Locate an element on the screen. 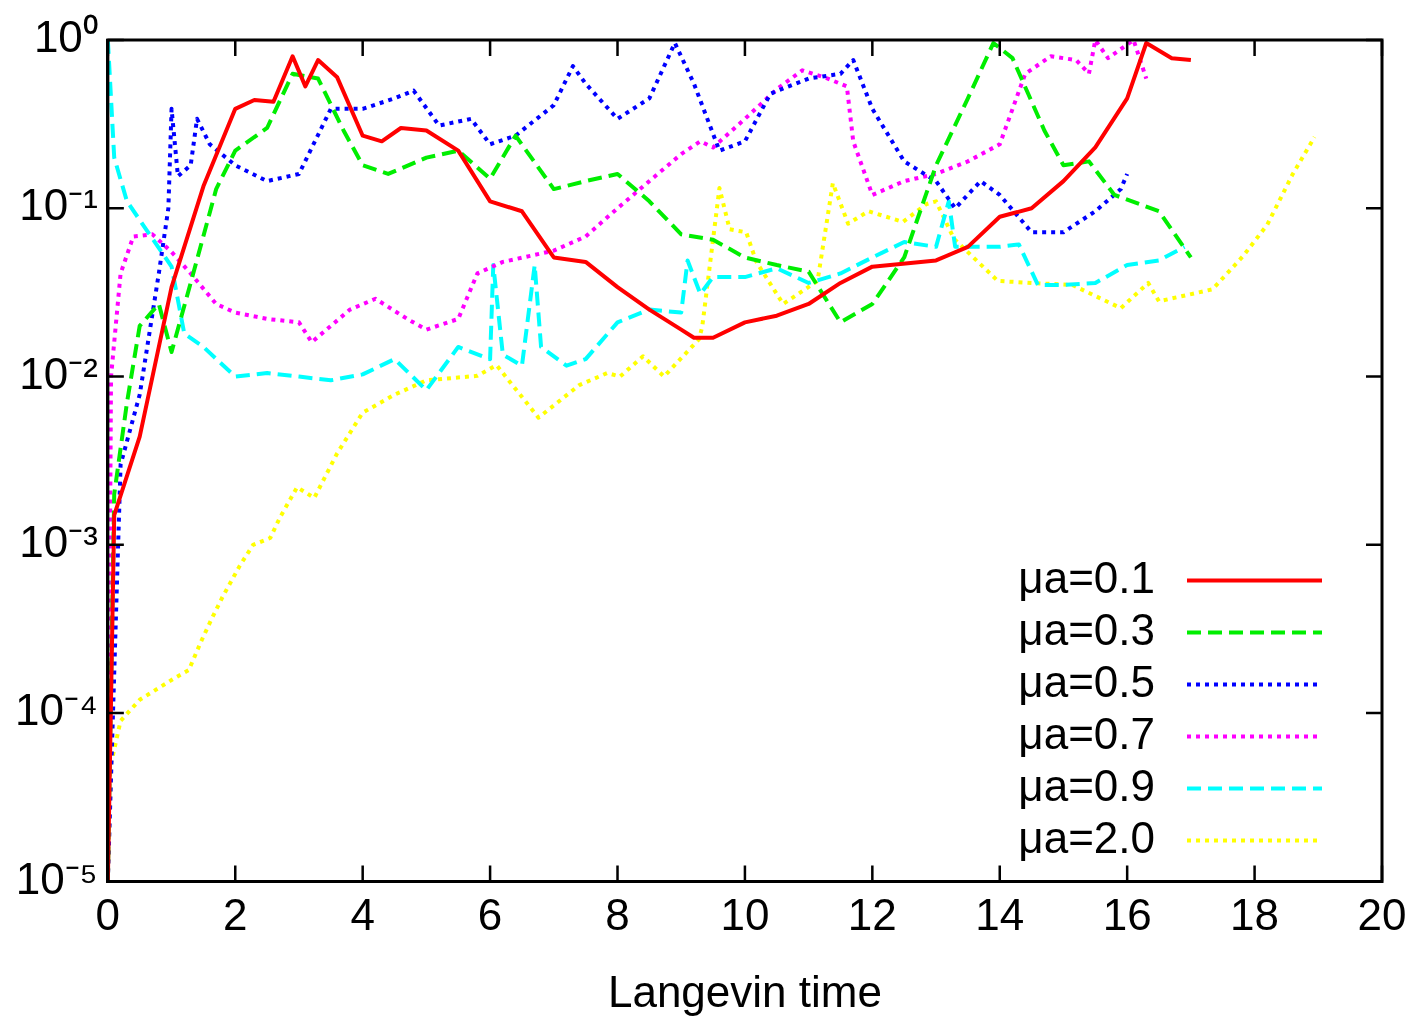 The height and width of the screenshot is (1030, 1427). legend-label: μa=0.1 is located at coordinates (1086, 577).